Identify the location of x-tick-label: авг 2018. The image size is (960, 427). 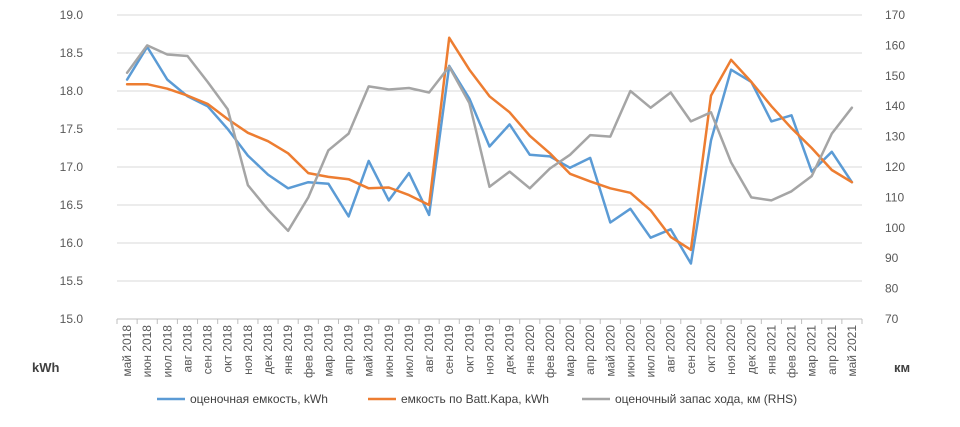
(187, 349).